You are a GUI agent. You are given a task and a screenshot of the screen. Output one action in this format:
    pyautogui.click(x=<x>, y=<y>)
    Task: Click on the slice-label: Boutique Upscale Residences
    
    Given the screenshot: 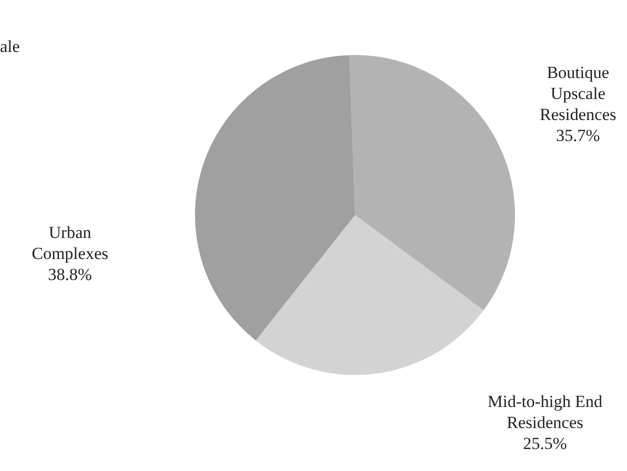 What is the action you would take?
    pyautogui.click(x=578, y=93)
    